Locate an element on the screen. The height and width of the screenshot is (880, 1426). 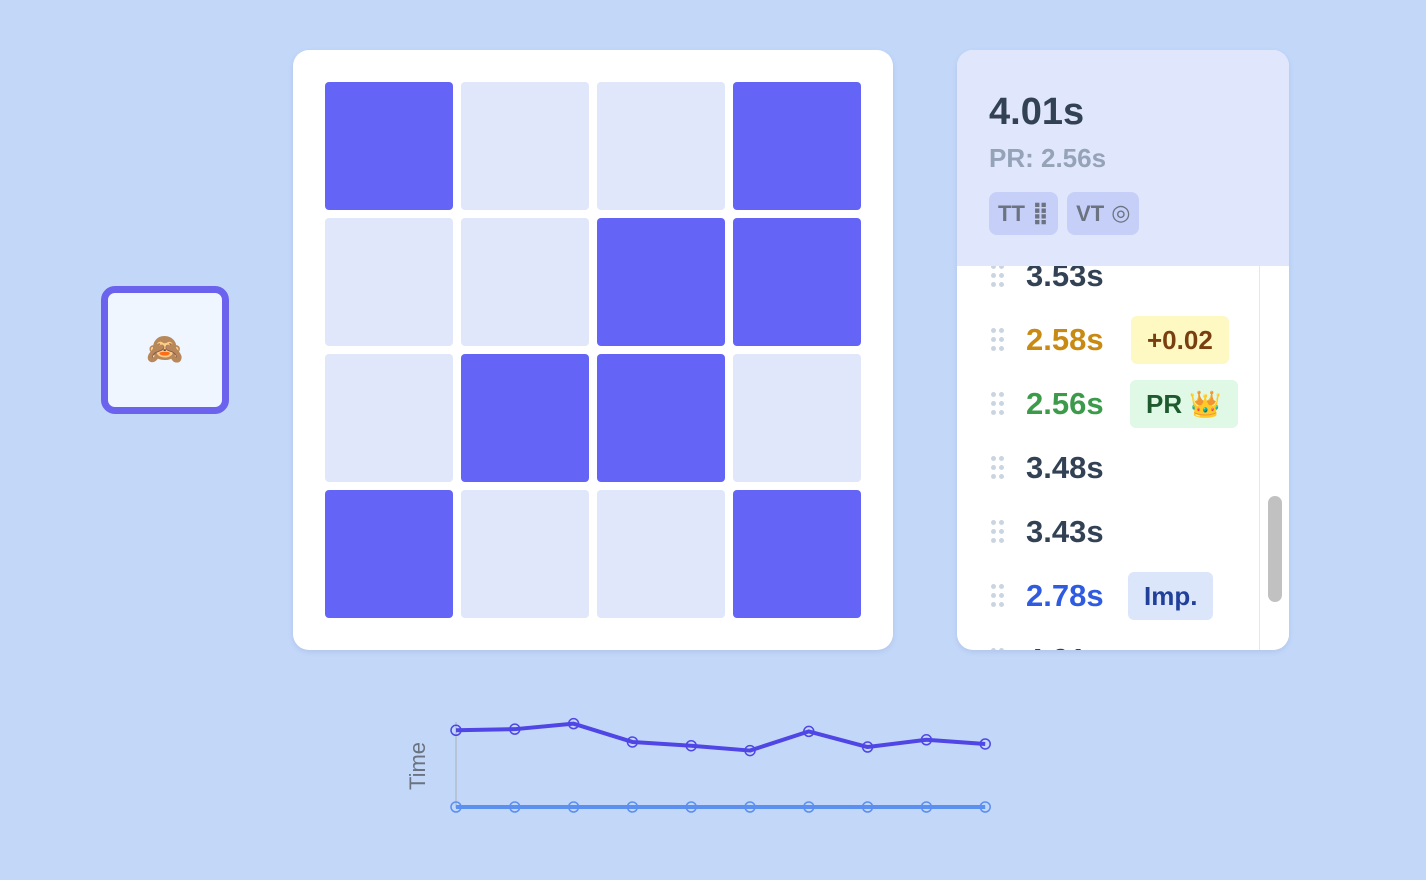
history-time: 3.48s is located at coordinates (1065, 467).